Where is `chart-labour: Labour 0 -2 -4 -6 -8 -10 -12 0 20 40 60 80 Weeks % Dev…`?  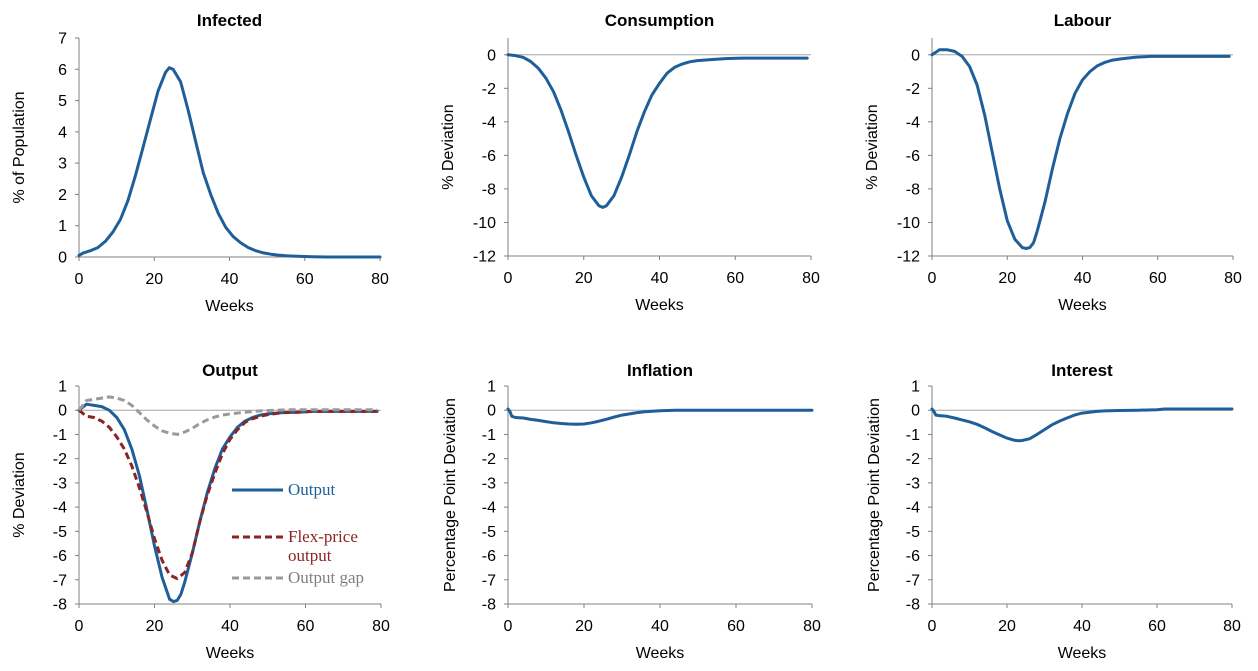 chart-labour: Labour 0 -2 -4 -6 -8 -10 -12 0 20 40 60 80 Weeks % Dev… is located at coordinates (1053, 162).